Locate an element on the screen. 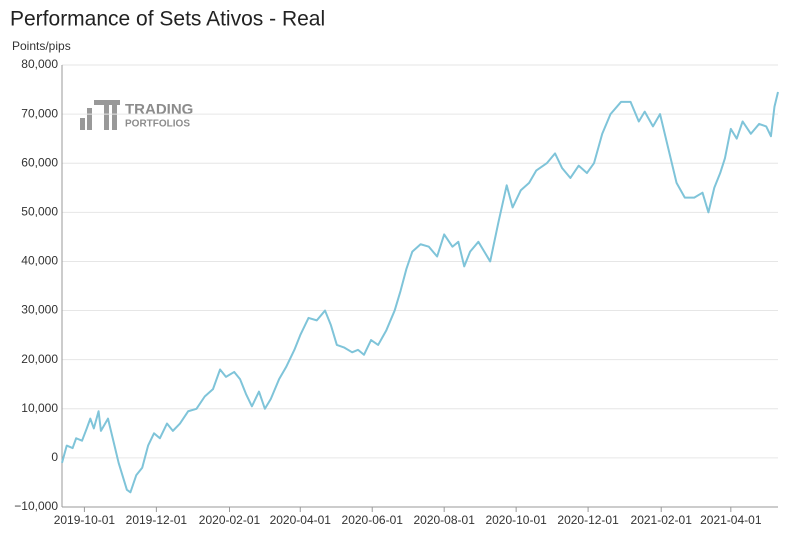 This screenshot has width=791, height=536. y-tick-label: −10,000 is located at coordinates (36, 506).